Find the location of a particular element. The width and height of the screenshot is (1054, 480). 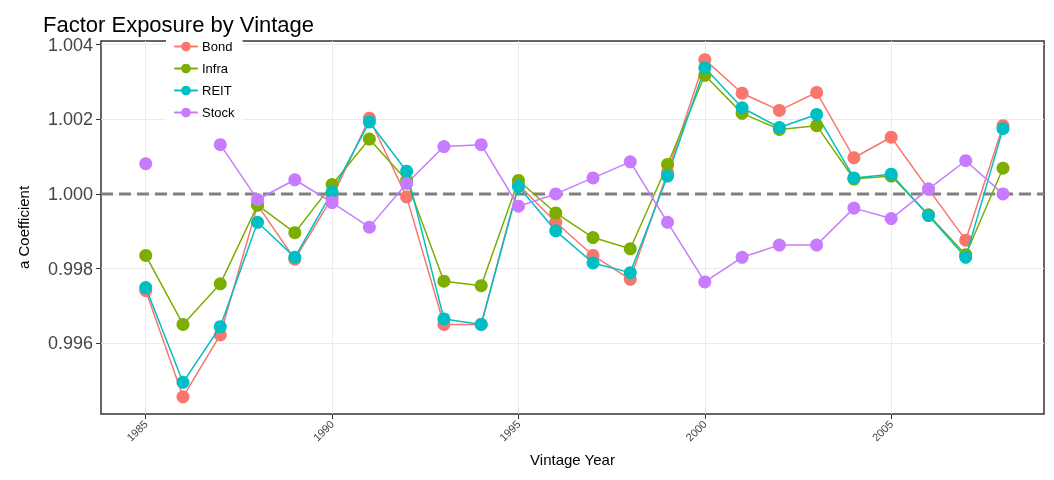

y-tick-label: 0.998 is located at coordinates (70, 268).